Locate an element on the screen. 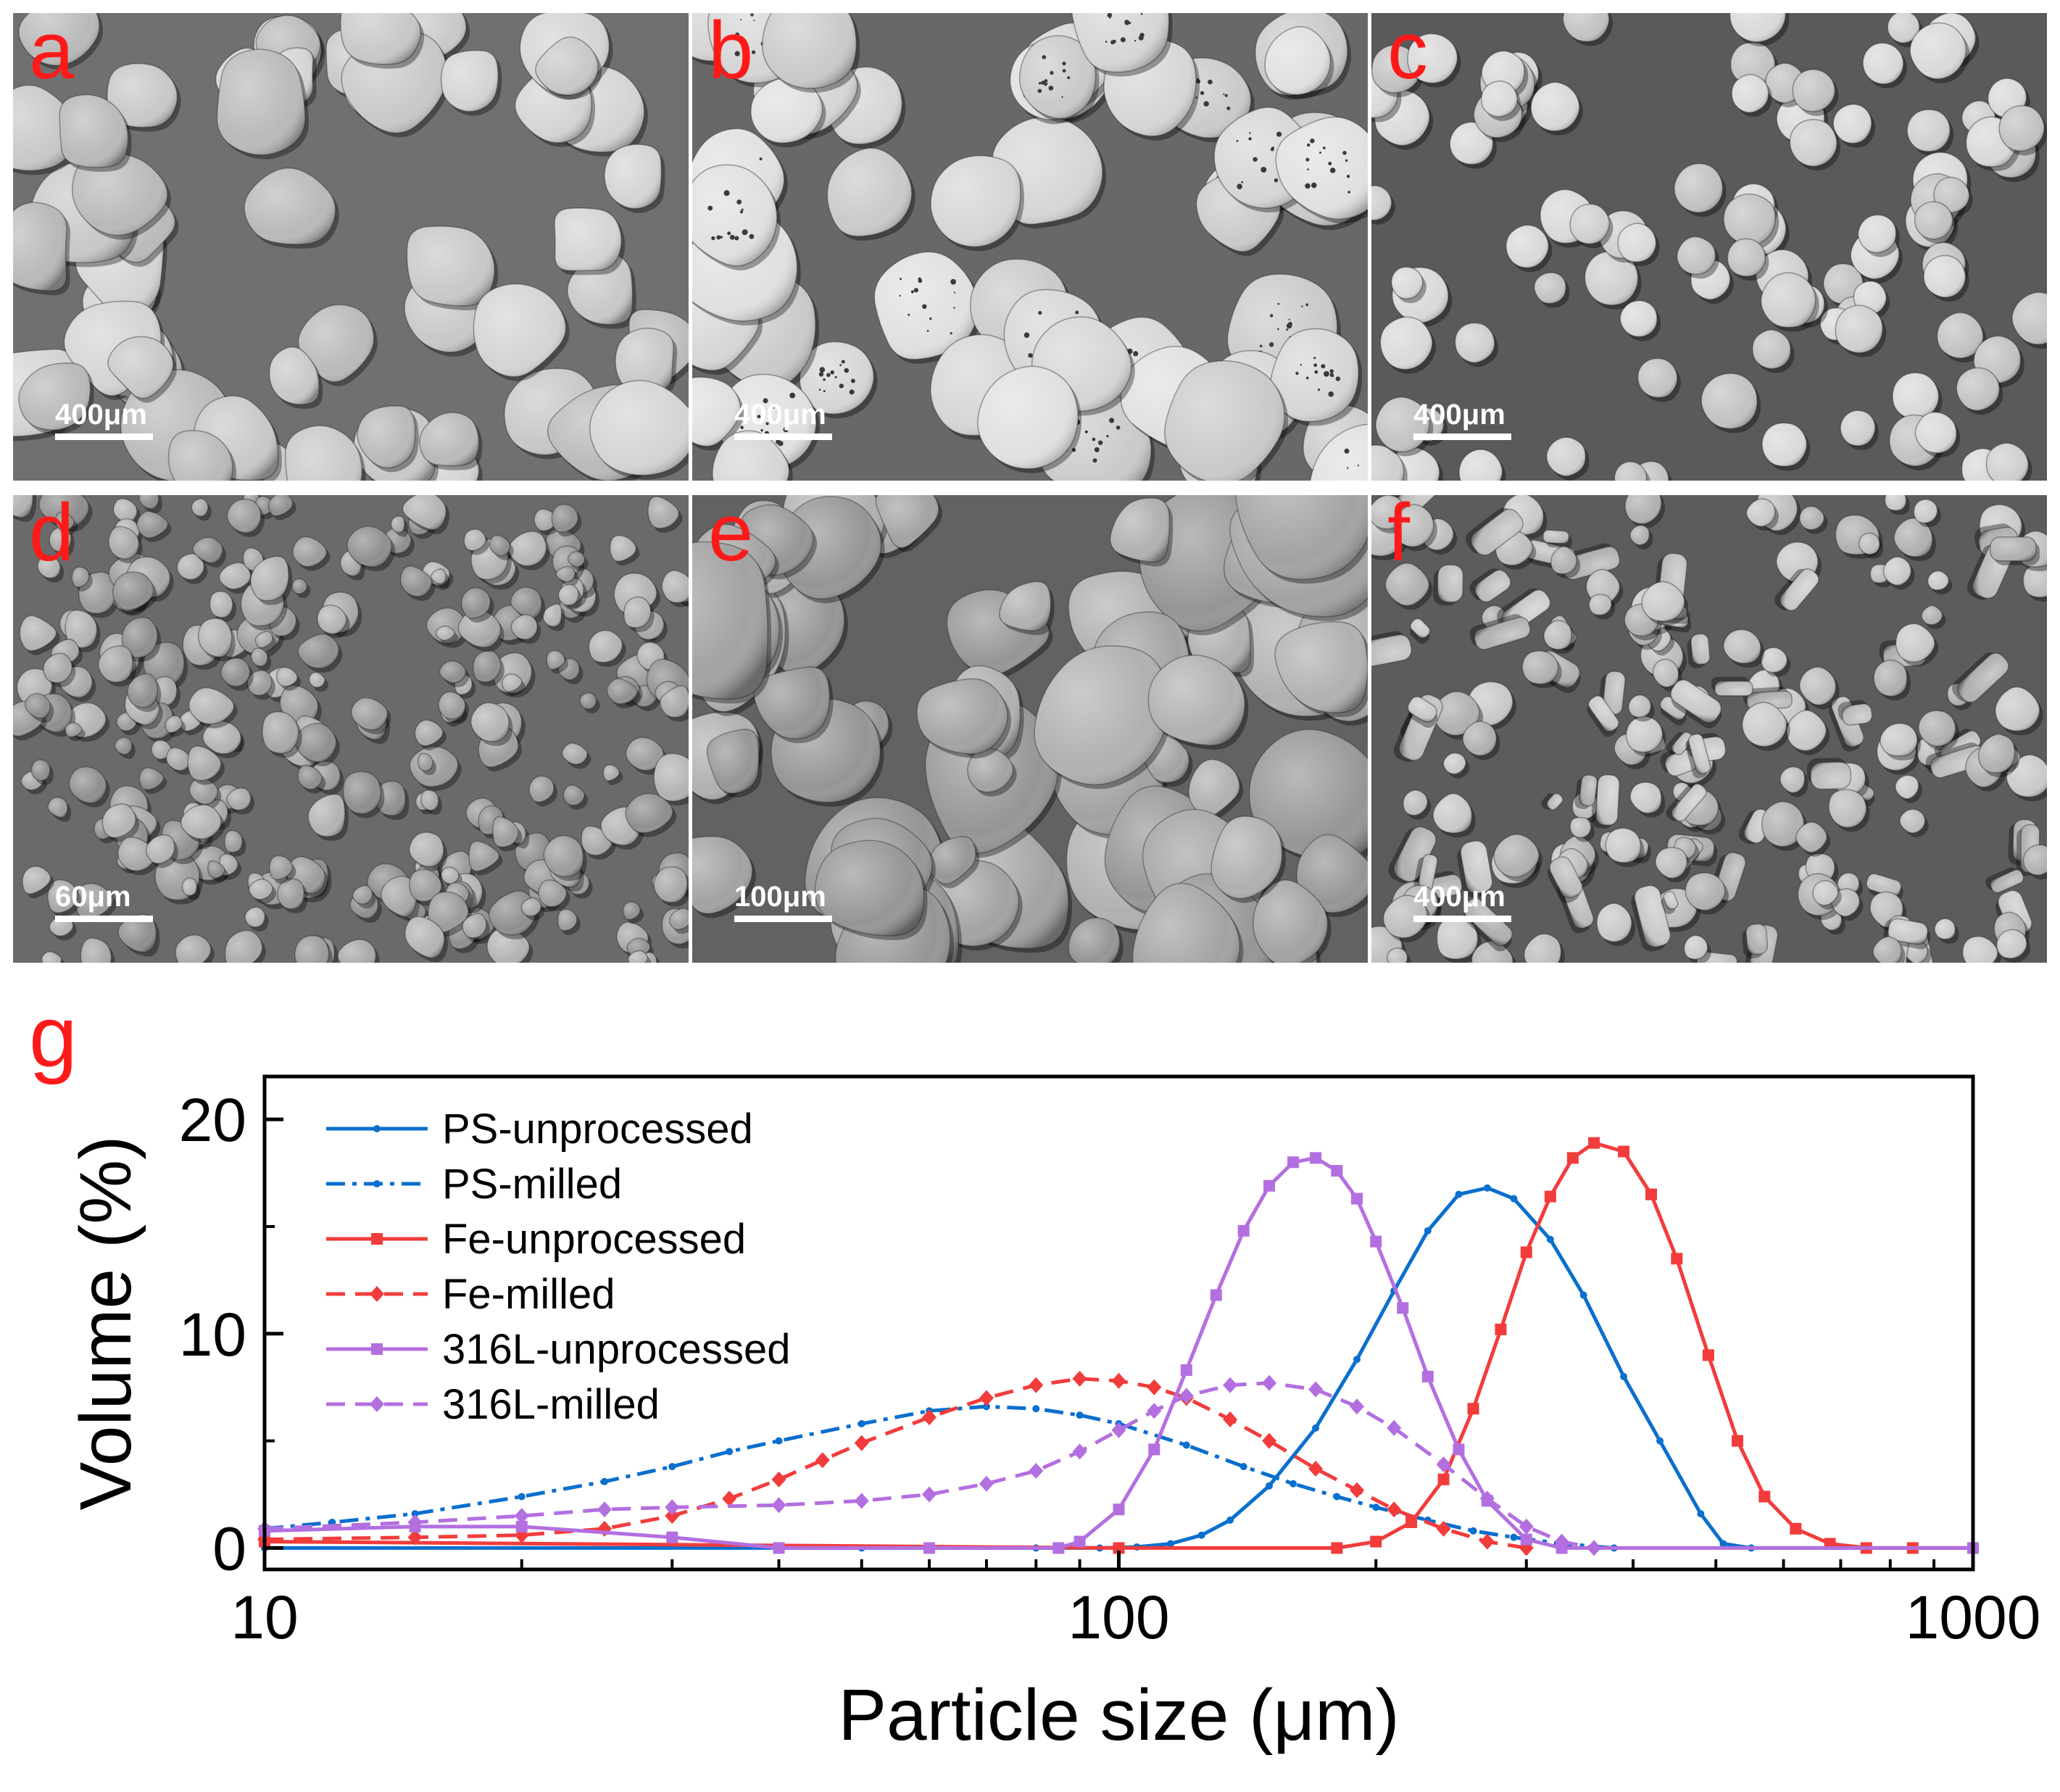 The height and width of the screenshot is (1792, 2060). panel-label-f: f is located at coordinates (1399, 534).